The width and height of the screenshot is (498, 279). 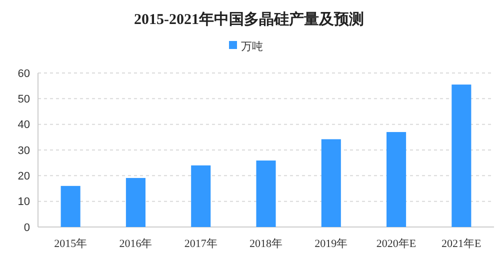 What do you see at coordinates (71, 244) in the screenshot?
I see `x-tick-label: 2015年` at bounding box center [71, 244].